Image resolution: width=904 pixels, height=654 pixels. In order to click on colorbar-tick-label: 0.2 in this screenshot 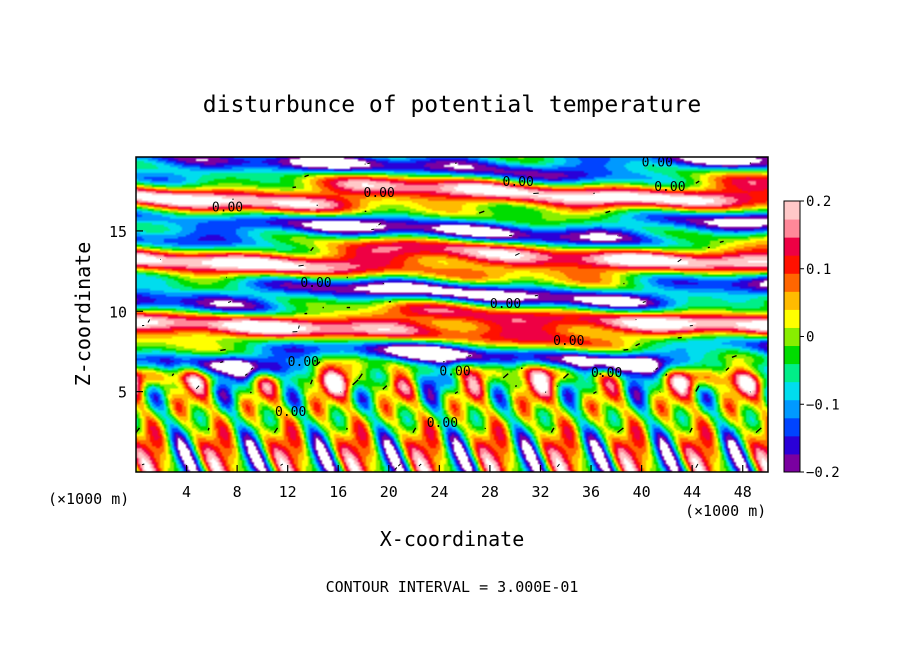, I will do `click(818, 202)`.